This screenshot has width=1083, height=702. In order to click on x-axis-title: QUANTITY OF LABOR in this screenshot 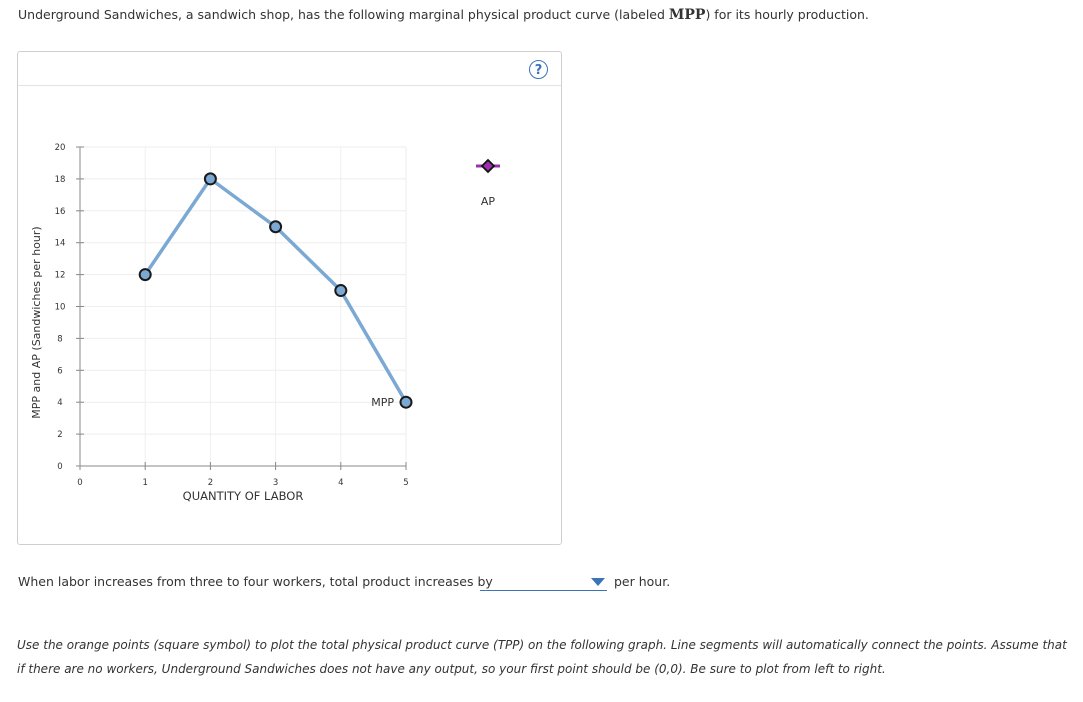, I will do `click(243, 496)`.